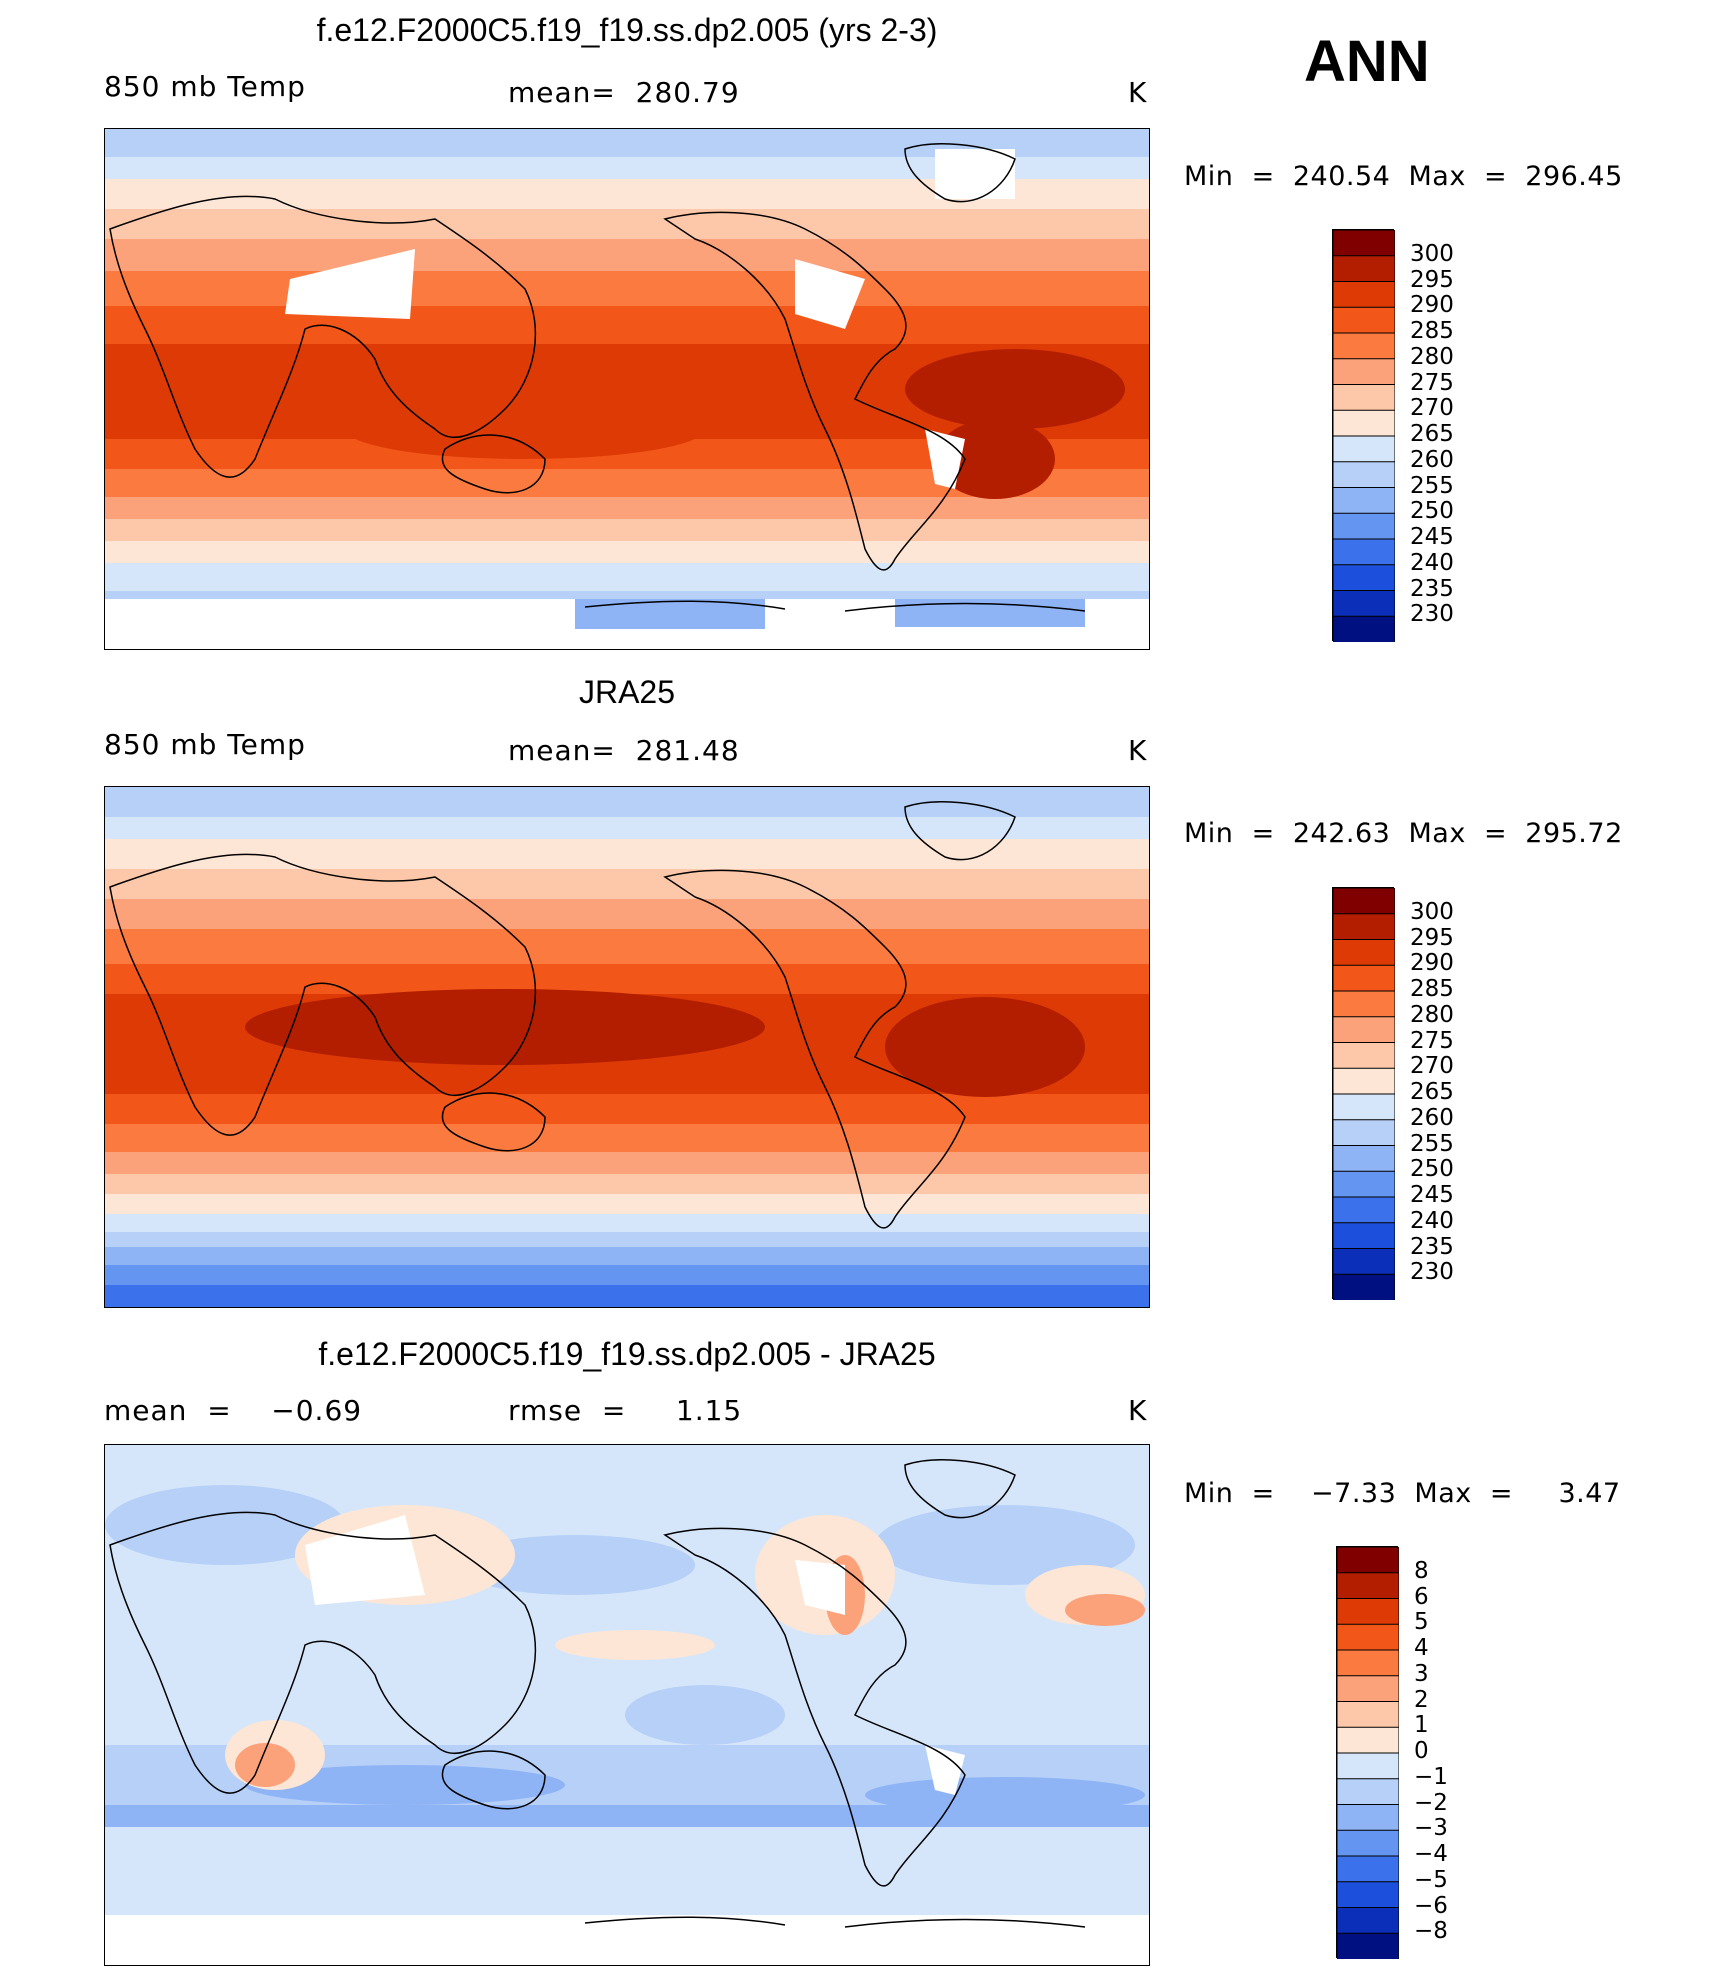  What do you see at coordinates (1403, 176) in the screenshot?
I see `panel-1-minmax: Min = 240.54 Max = 296.45` at bounding box center [1403, 176].